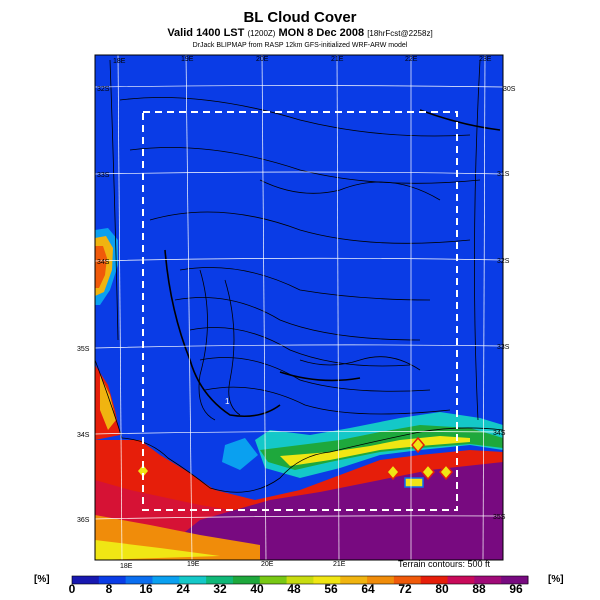 The width and height of the screenshot is (600, 600). What do you see at coordinates (504, 303) in the screenshot?
I see `lat-labels-right: 30S 31S 32S 33S 34S 35S` at bounding box center [504, 303].